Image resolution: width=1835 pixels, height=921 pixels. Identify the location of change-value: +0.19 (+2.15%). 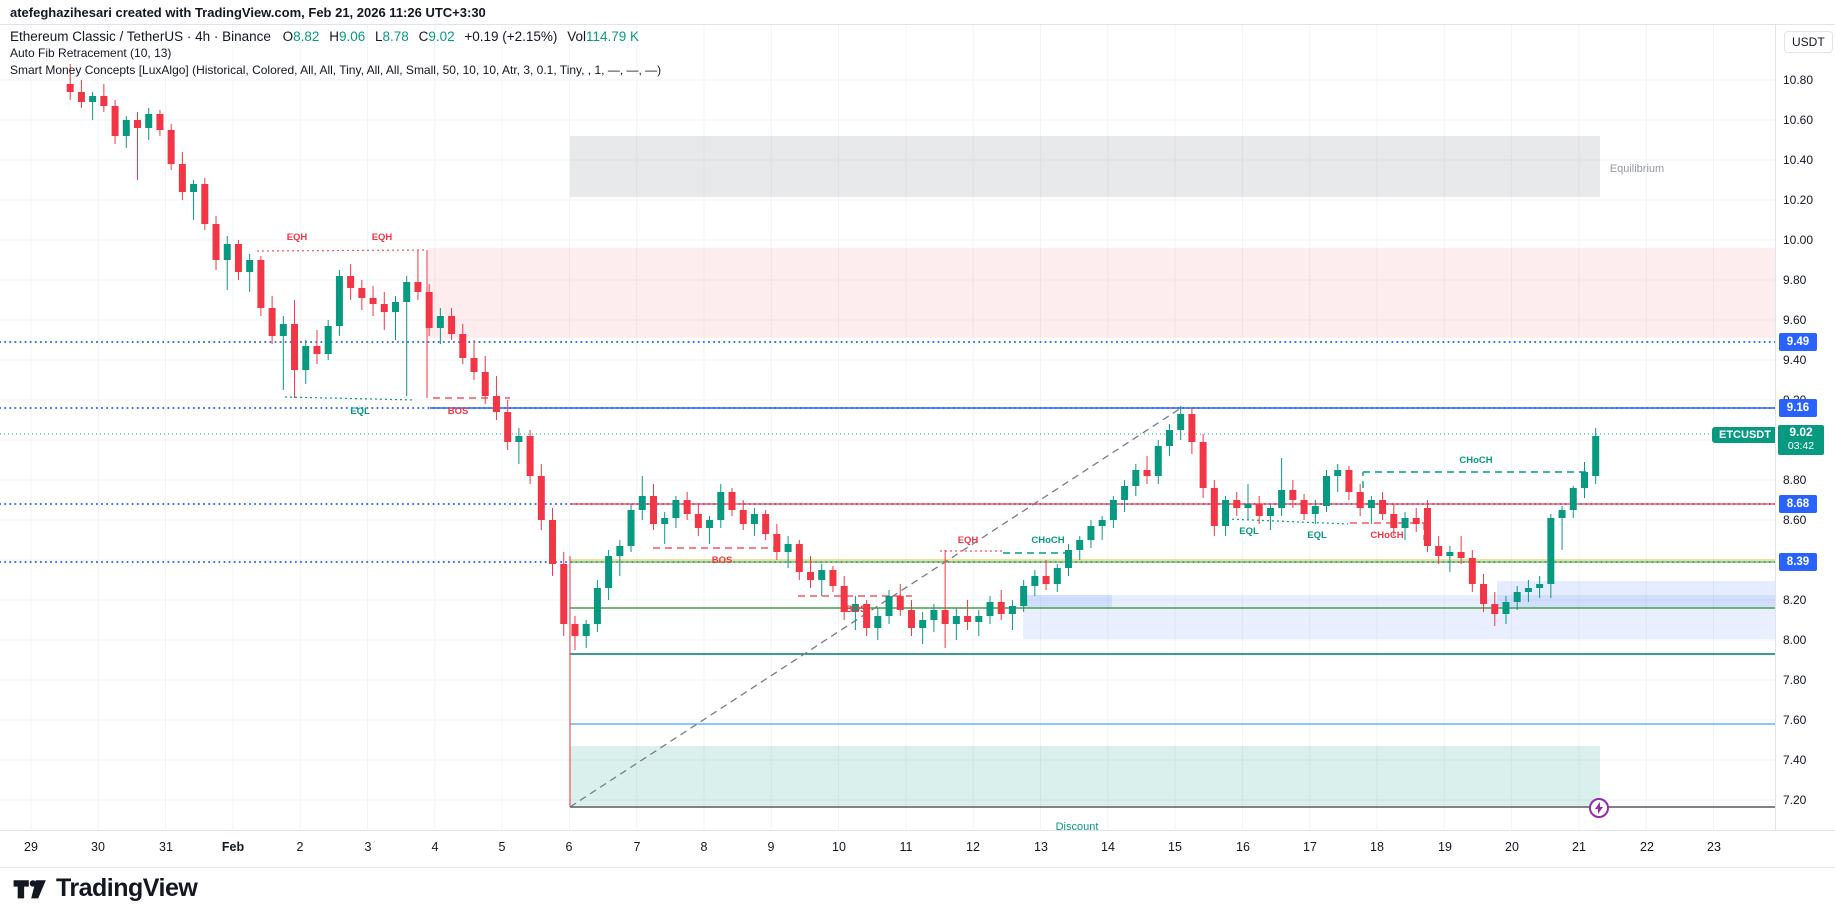
(511, 36).